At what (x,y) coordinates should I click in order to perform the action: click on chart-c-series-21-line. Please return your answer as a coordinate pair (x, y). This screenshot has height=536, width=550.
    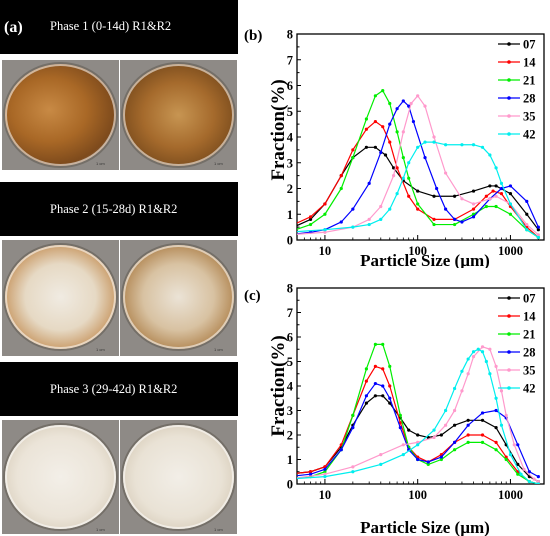
    Looking at the image, I should click on (418, 413).